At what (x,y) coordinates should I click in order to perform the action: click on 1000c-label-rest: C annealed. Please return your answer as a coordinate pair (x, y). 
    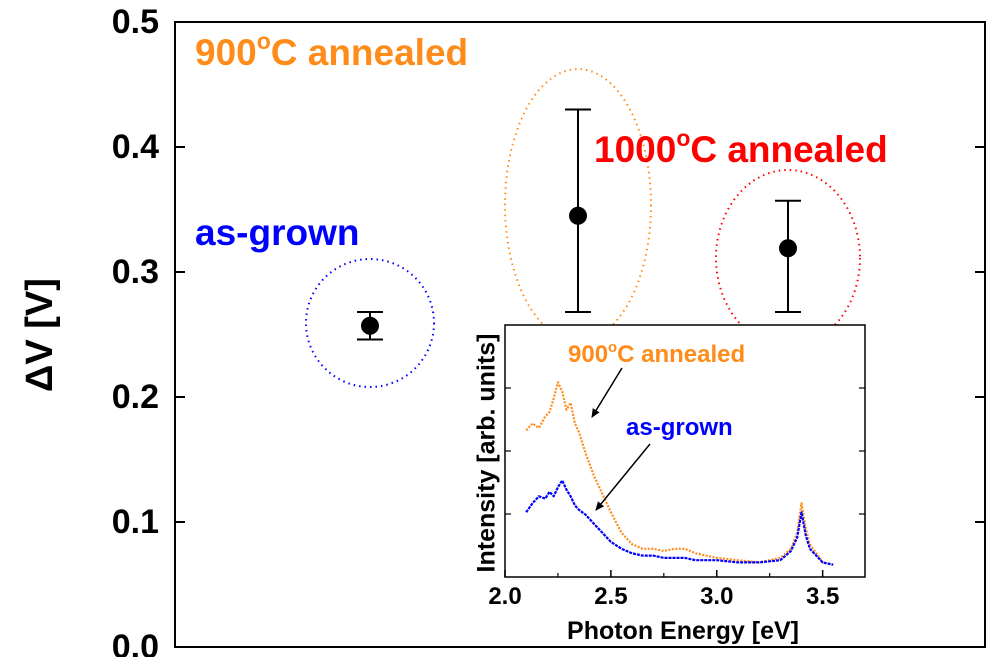
    Looking at the image, I should click on (788, 149).